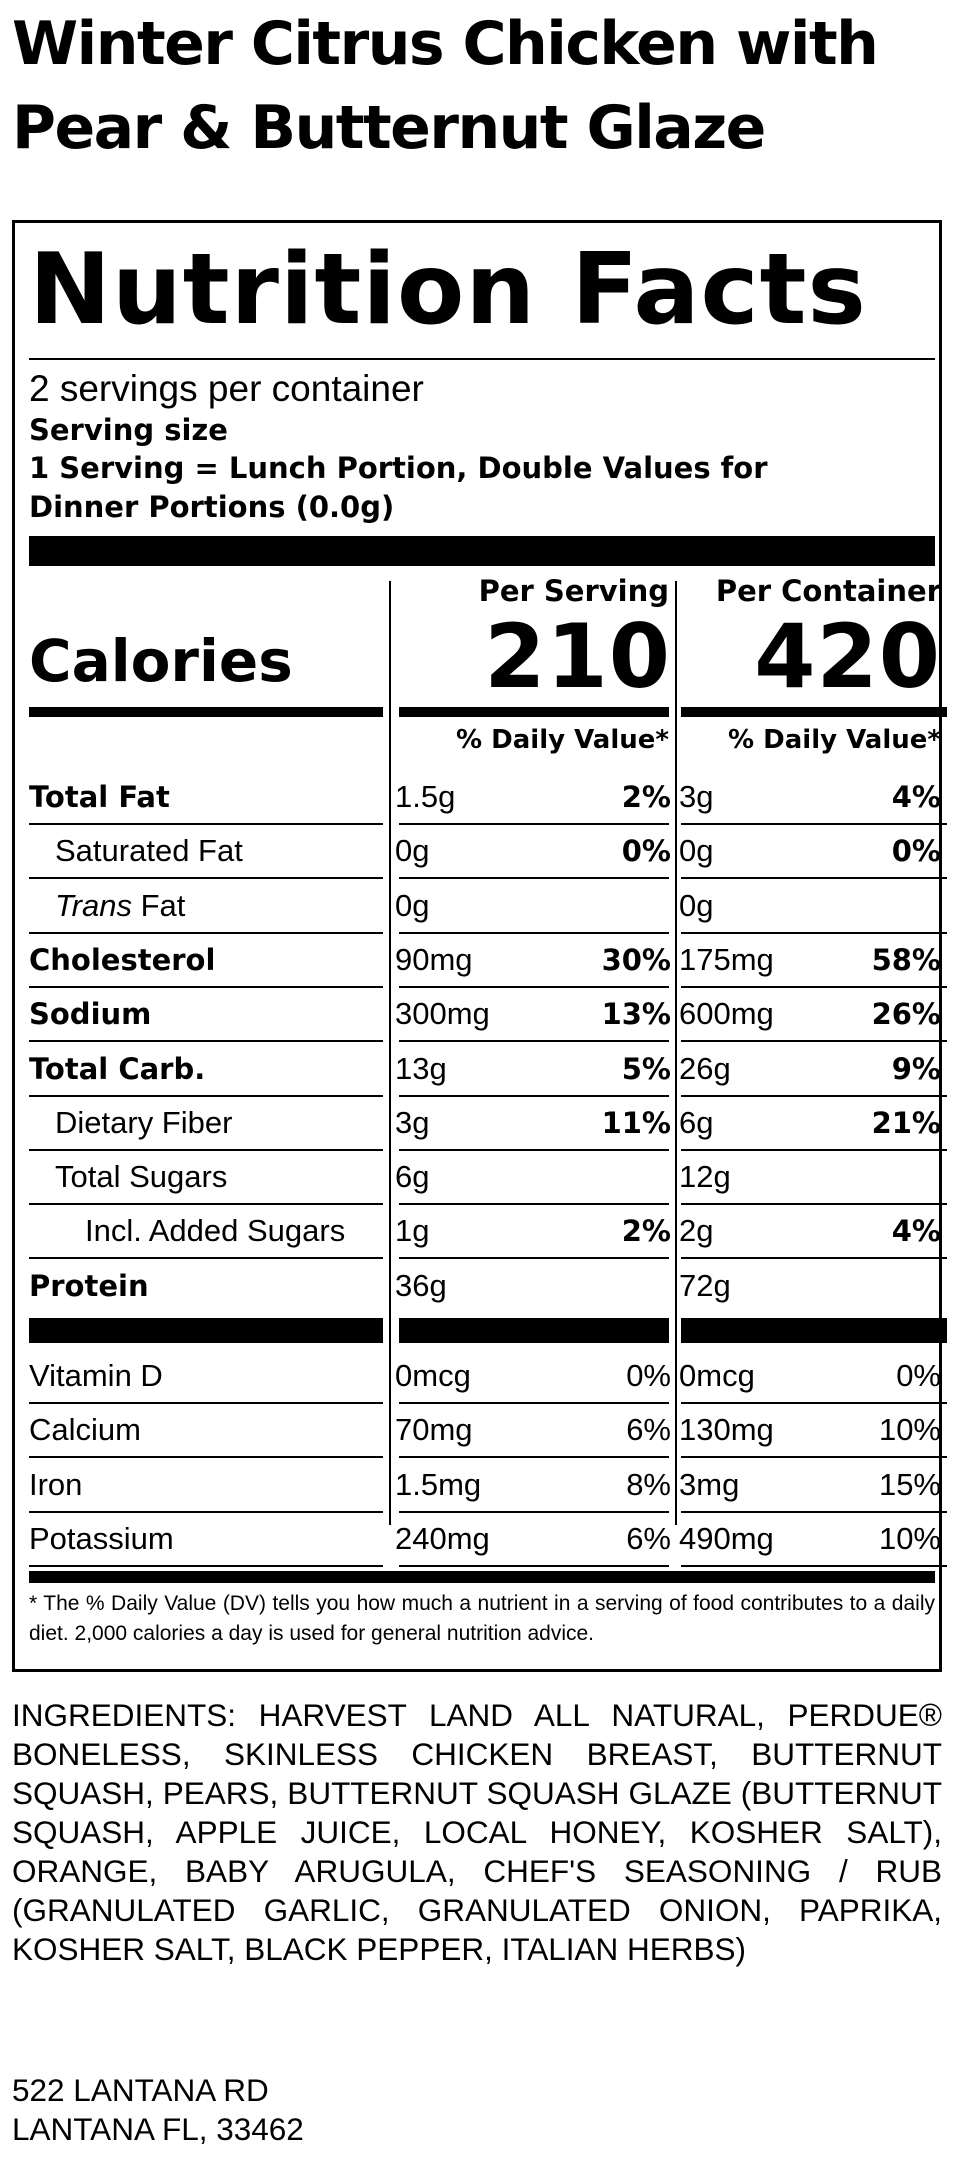 The image size is (958, 2157). I want to click on serving-size-label: Serving size, so click(128, 430).